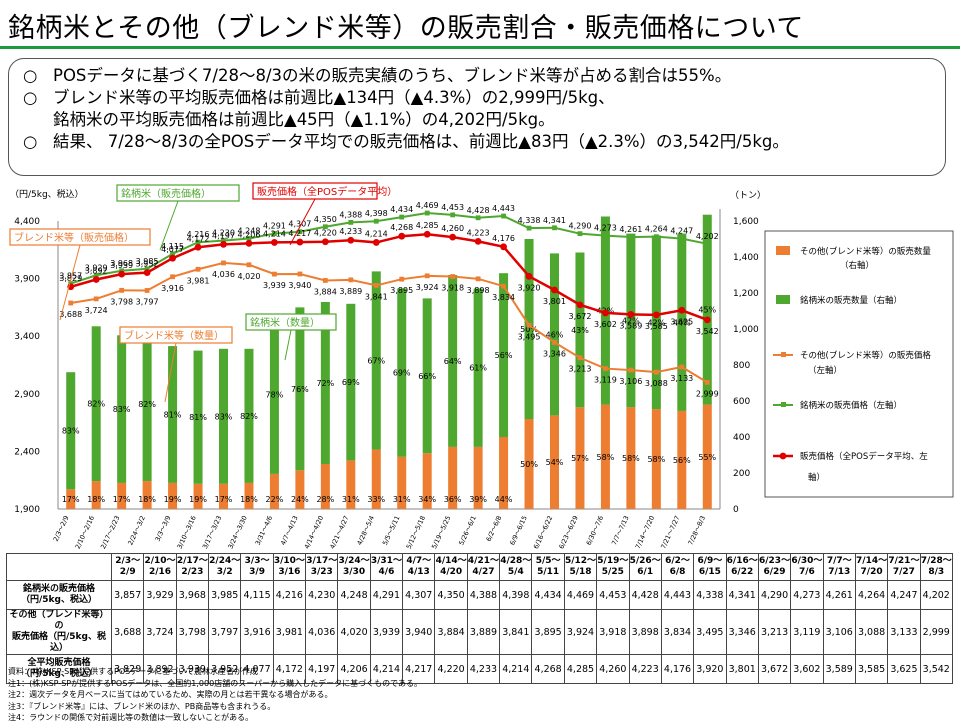  What do you see at coordinates (645, 632) in the screenshot?
I see `table-cell: 3,898` at bounding box center [645, 632].